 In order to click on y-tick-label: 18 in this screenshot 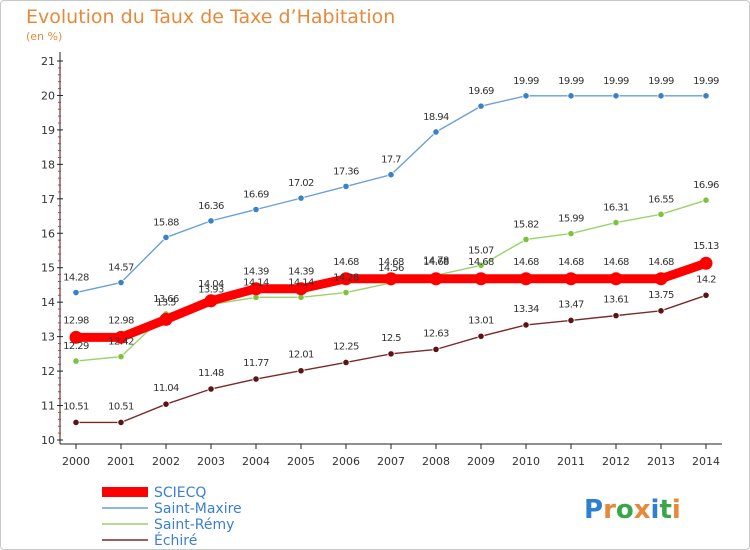, I will do `click(48, 164)`.